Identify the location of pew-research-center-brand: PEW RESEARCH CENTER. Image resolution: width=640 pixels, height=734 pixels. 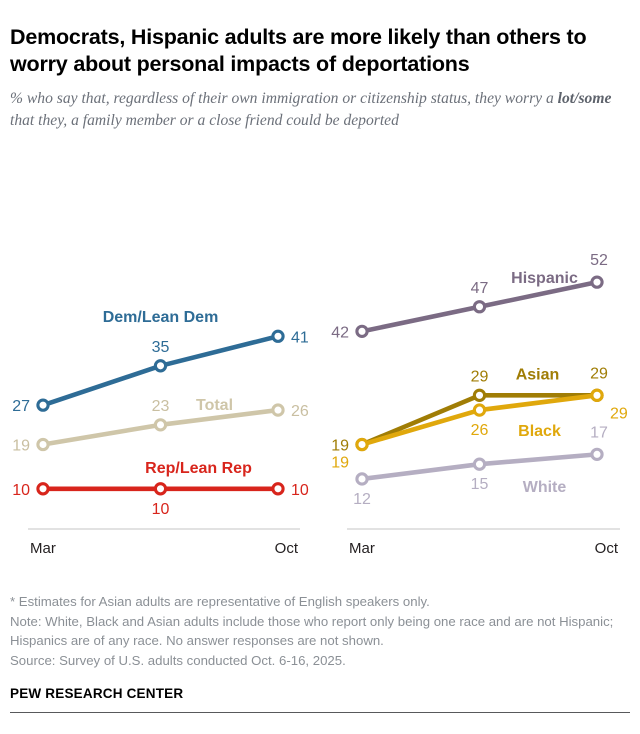
(97, 693).